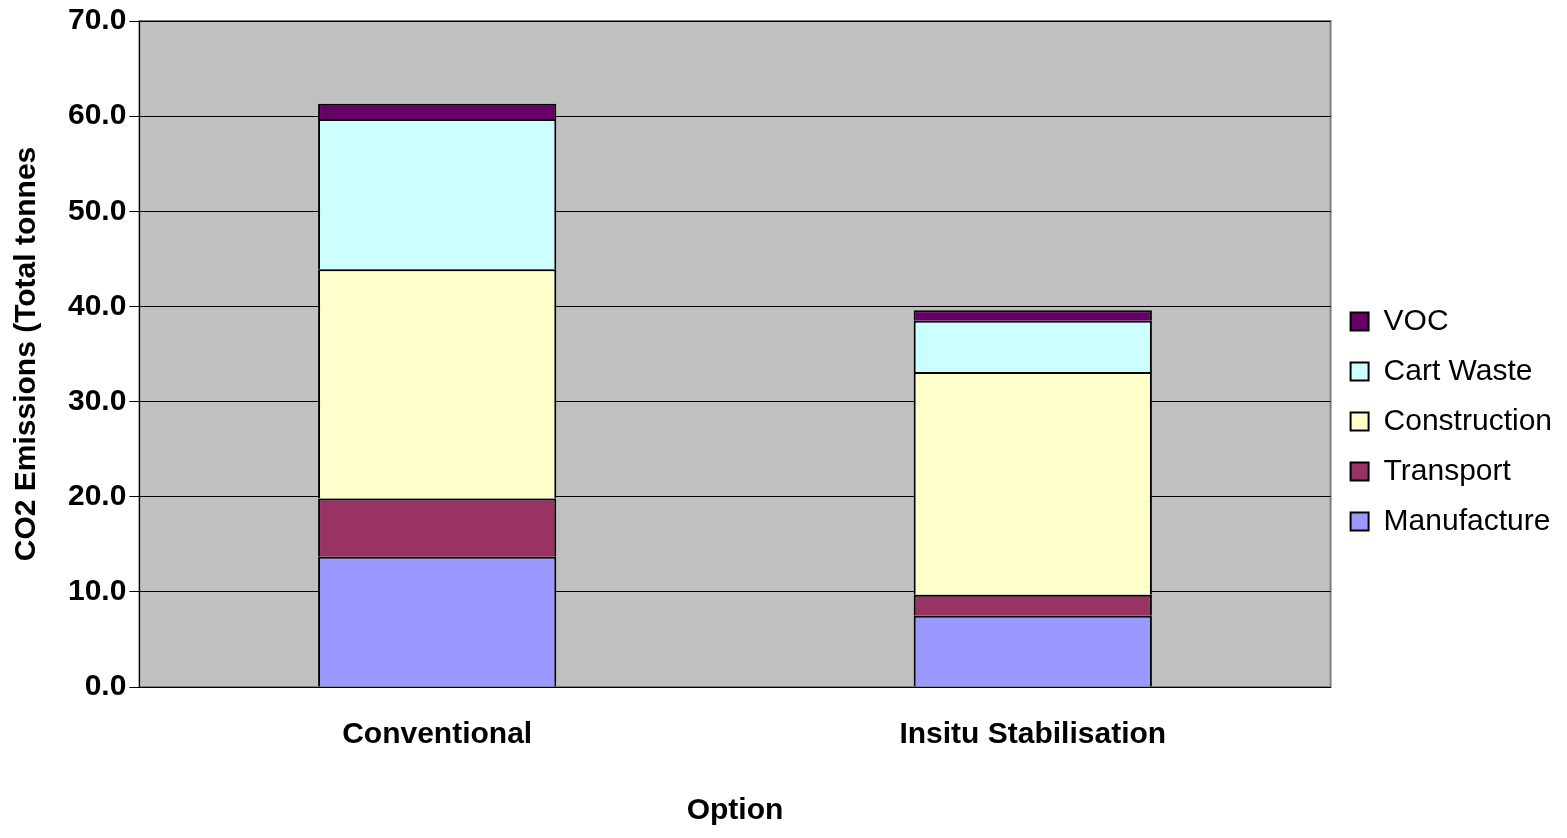 This screenshot has width=1567, height=838. Describe the element at coordinates (97, 494) in the screenshot. I see `y-tick-label: 20.0` at that location.